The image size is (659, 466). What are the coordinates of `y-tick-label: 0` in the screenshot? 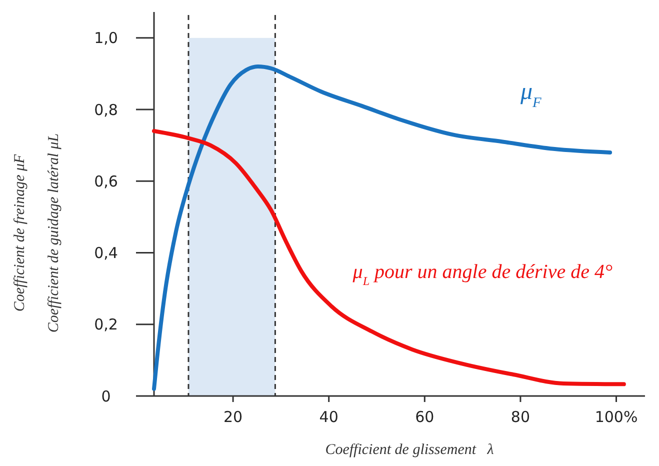 It's located at (106, 396).